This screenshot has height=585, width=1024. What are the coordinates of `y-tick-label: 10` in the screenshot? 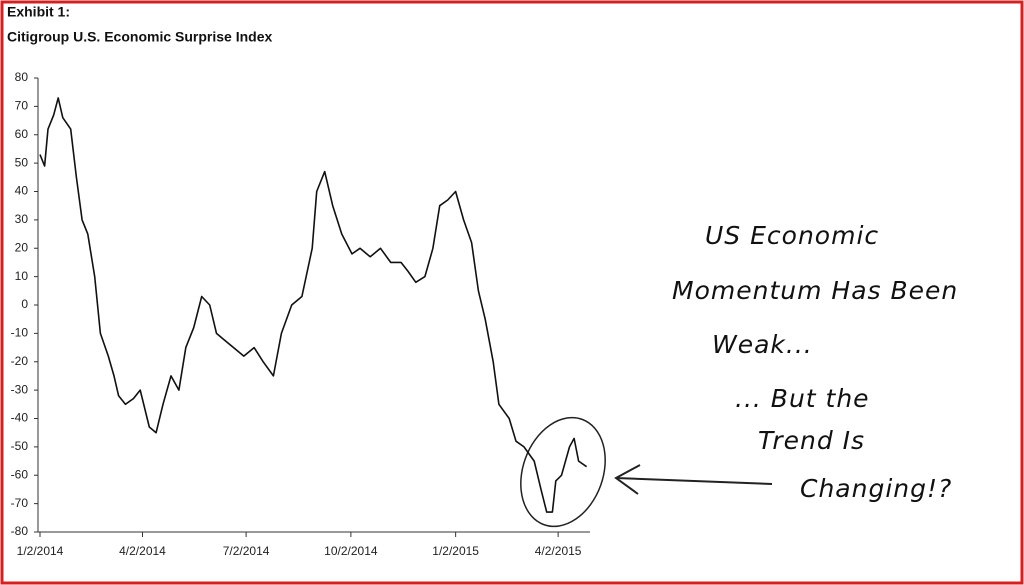 It's located at (22, 276).